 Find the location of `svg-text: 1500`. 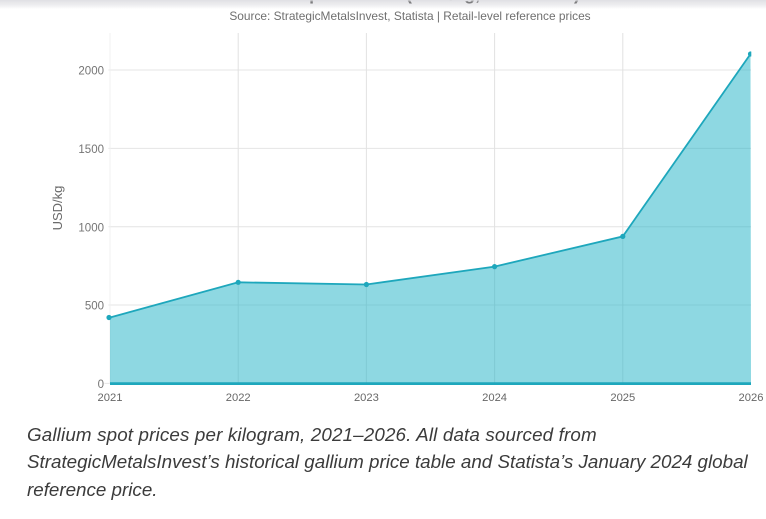

svg-text: 1500 is located at coordinates (91, 150).